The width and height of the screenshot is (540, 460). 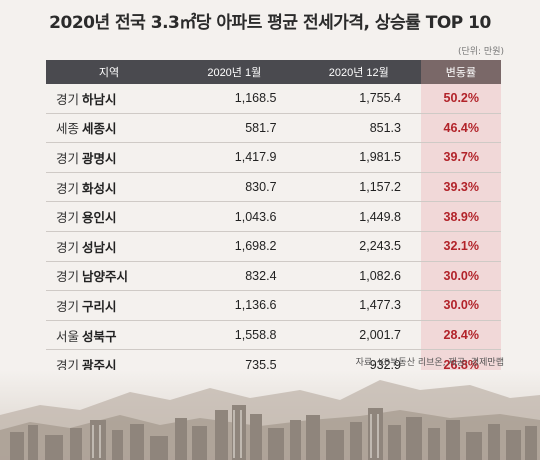 I want to click on region-cell: 서울 성북구, so click(x=109, y=335).